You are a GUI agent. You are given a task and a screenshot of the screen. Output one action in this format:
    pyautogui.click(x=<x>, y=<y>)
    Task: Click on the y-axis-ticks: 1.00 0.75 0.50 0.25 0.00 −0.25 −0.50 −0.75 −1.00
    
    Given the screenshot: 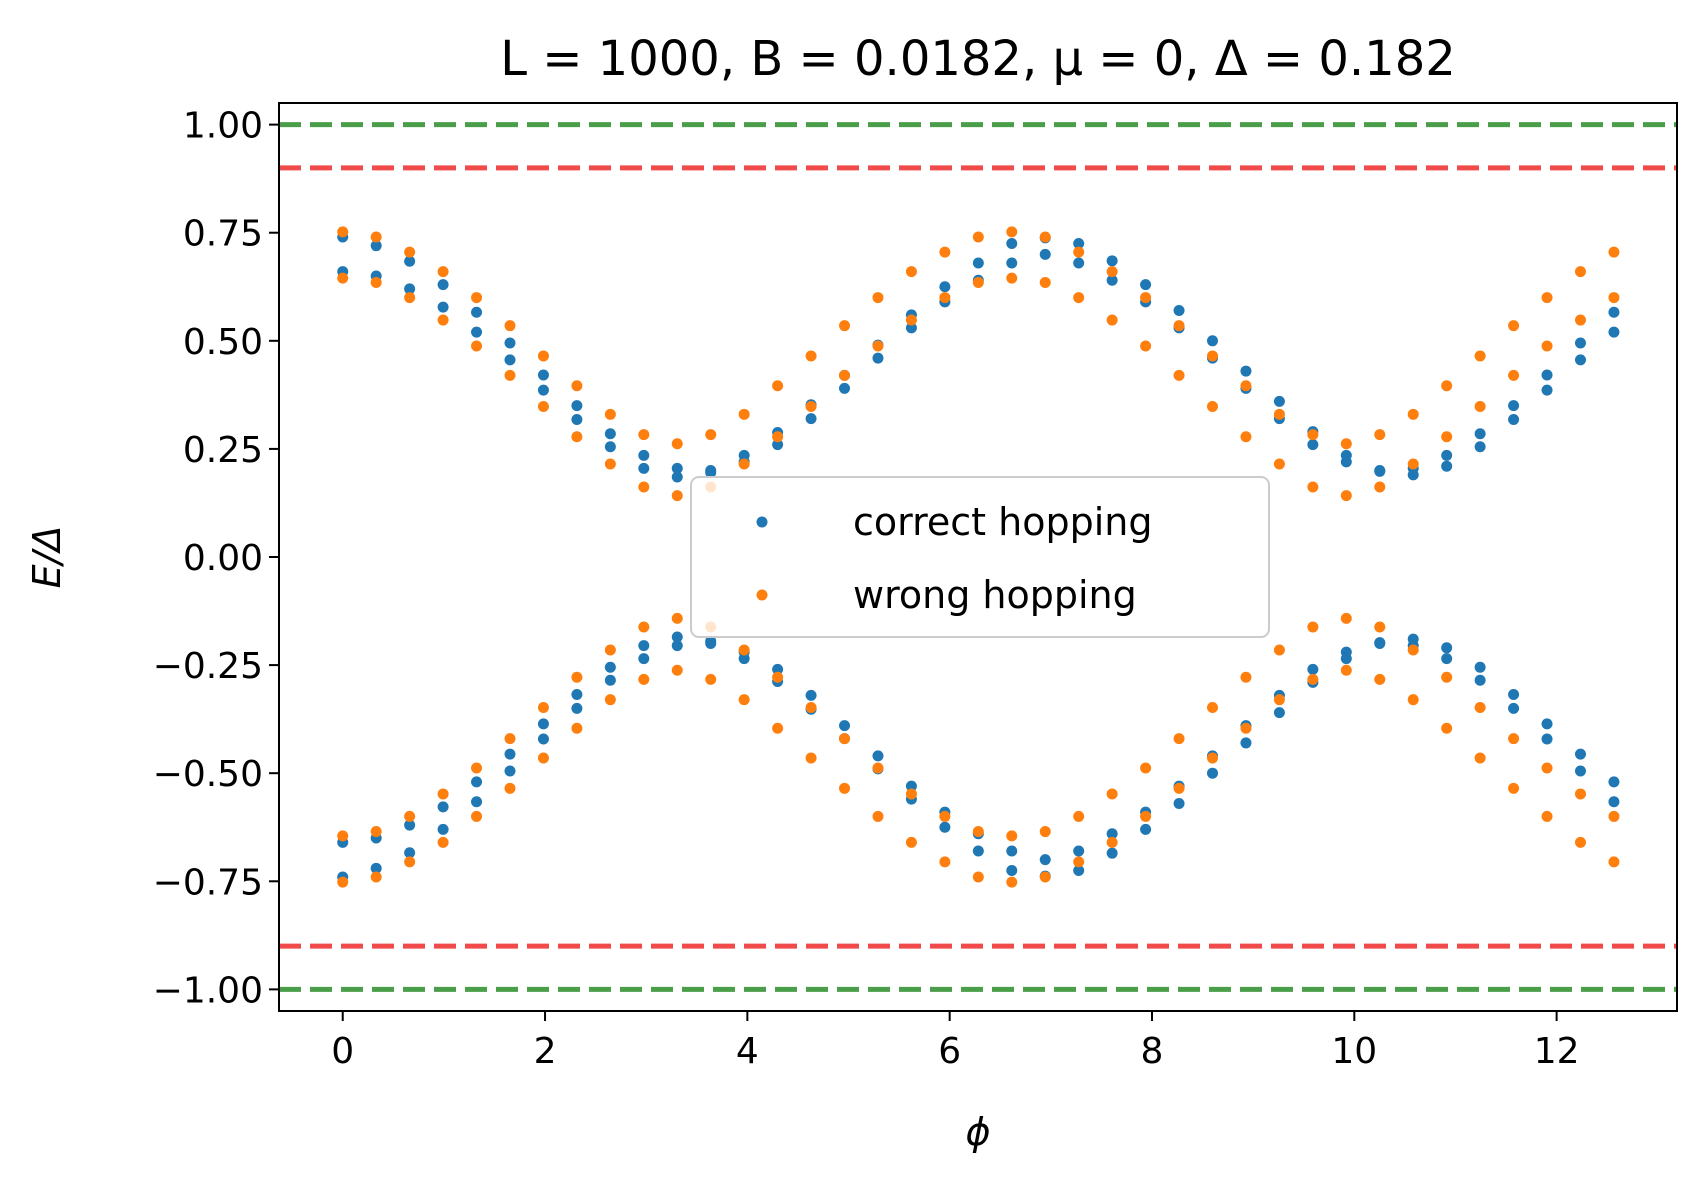 What is the action you would take?
    pyautogui.click(x=216, y=558)
    